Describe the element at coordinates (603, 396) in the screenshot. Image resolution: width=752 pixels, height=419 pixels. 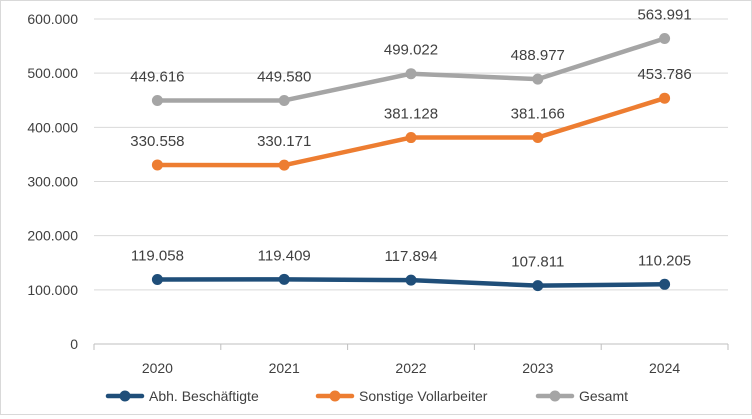
I see `legend-label: Gesamt` at that location.